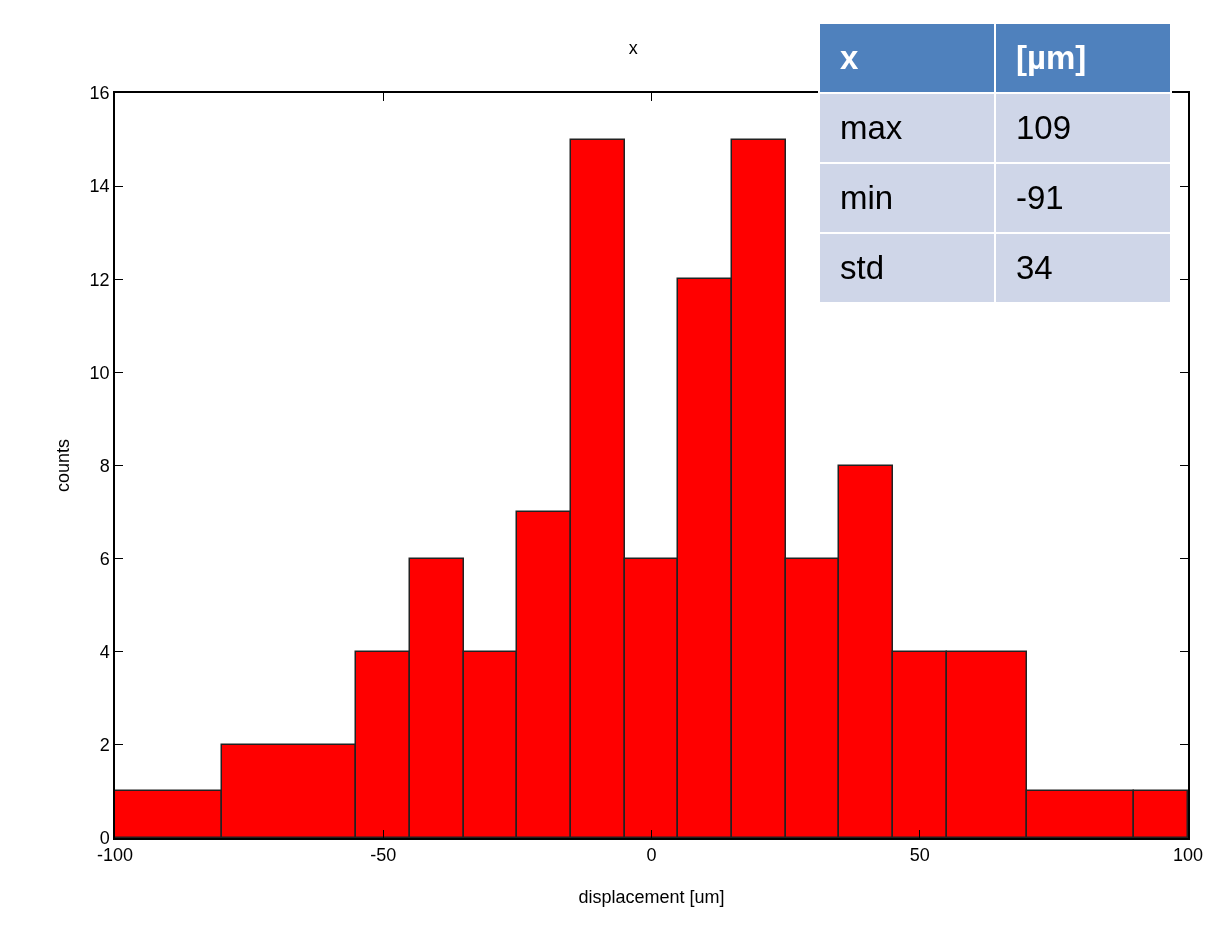 The width and height of the screenshot is (1218, 926). What do you see at coordinates (651, 855) in the screenshot?
I see `x-tick-label: 0` at bounding box center [651, 855].